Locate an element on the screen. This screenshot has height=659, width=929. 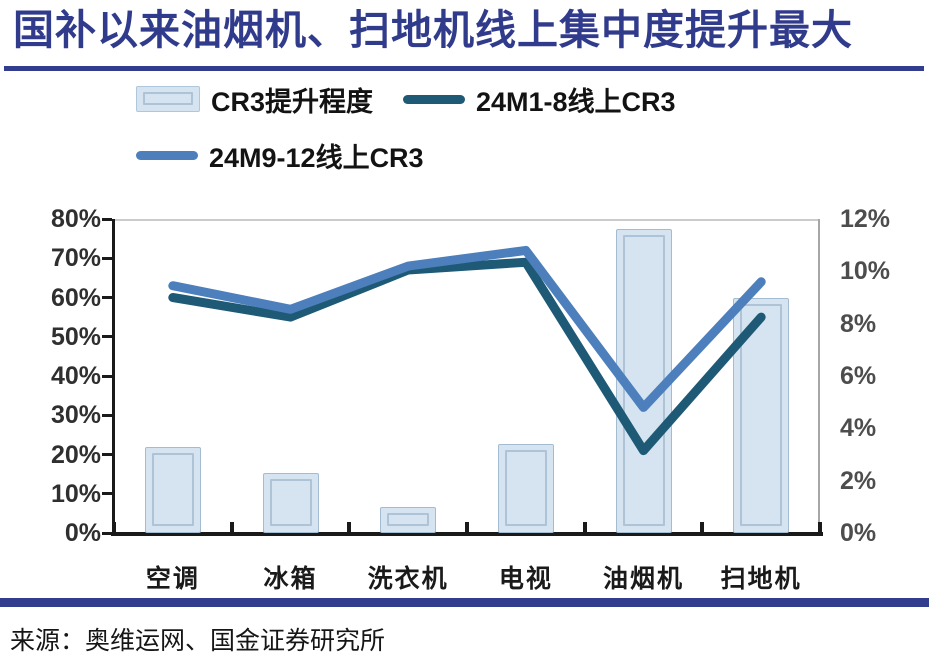
x-axis-category-label: 冰箱 is located at coordinates (290, 579).